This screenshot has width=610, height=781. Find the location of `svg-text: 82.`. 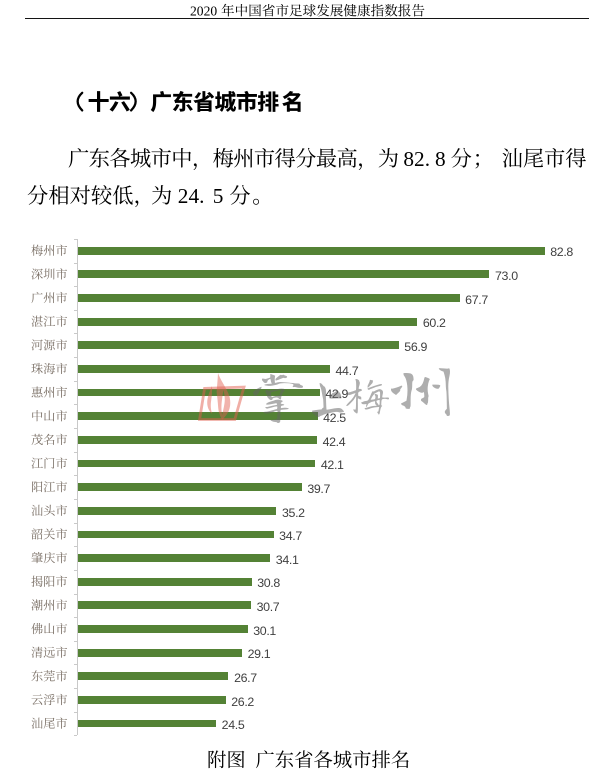

svg-text: 82. is located at coordinates (417, 159).